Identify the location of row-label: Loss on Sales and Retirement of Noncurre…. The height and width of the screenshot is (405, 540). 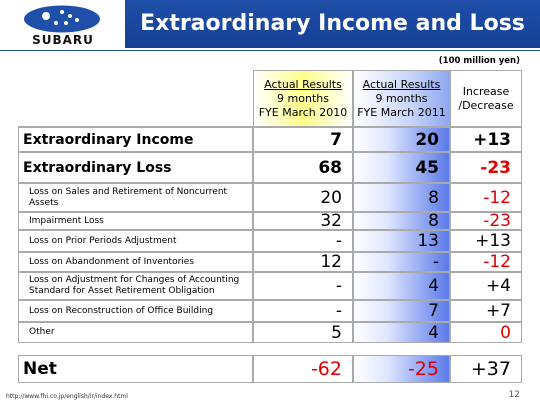
(135, 197).